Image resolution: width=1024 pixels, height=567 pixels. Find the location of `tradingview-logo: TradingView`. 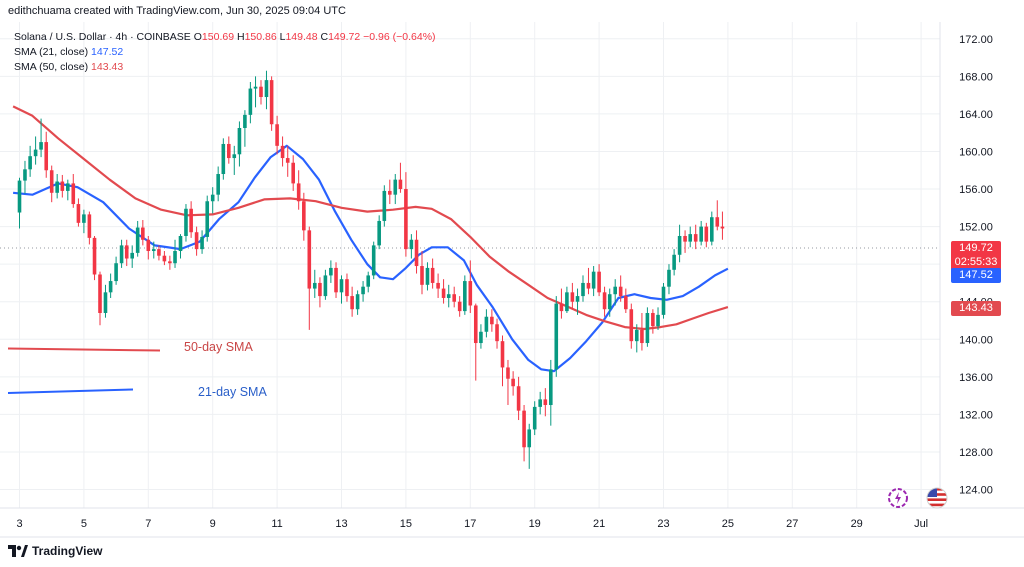

tradingview-logo: TradingView is located at coordinates (55, 551).